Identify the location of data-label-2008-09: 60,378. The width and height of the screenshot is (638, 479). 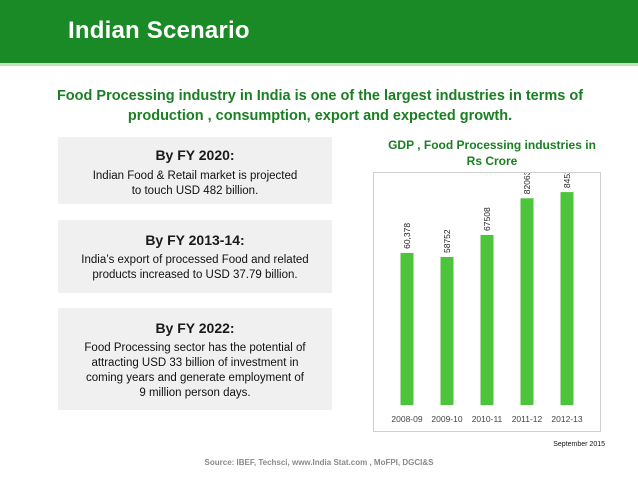
(407, 236).